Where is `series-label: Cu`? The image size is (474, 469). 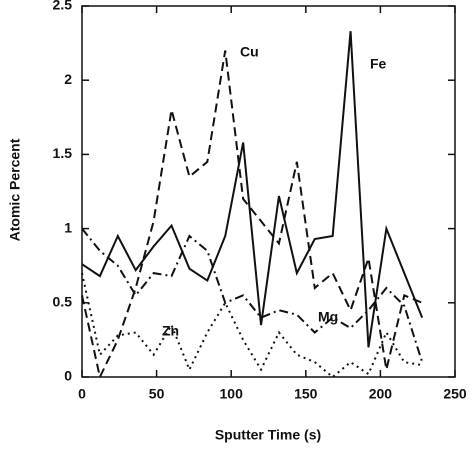
series-label: Cu is located at coordinates (249, 52).